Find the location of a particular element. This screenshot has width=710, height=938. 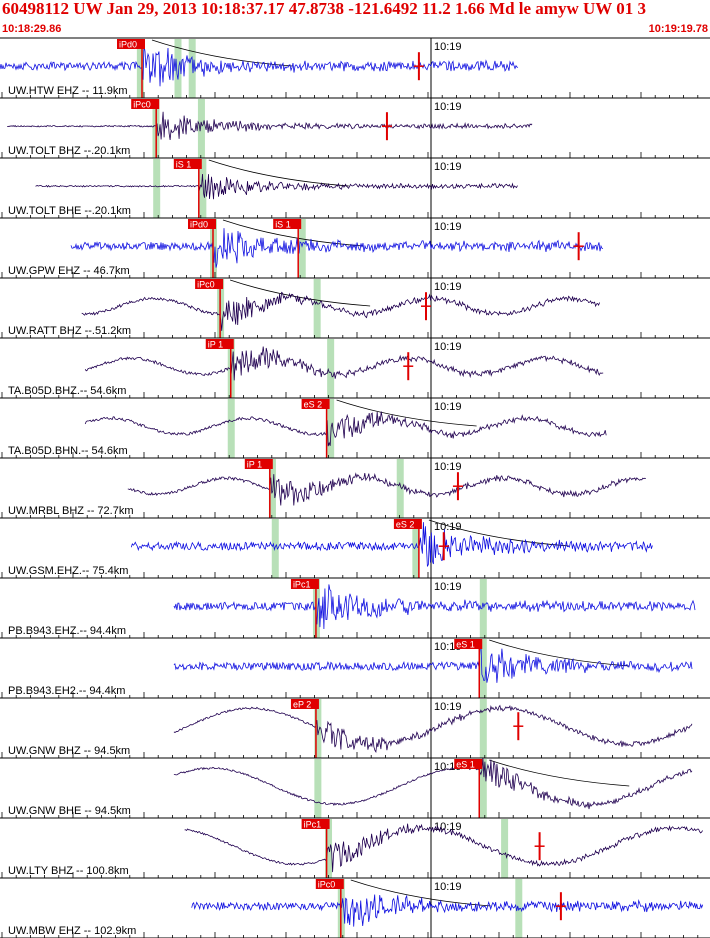

pick-label-secondary: iS 1 is located at coordinates (283, 225).